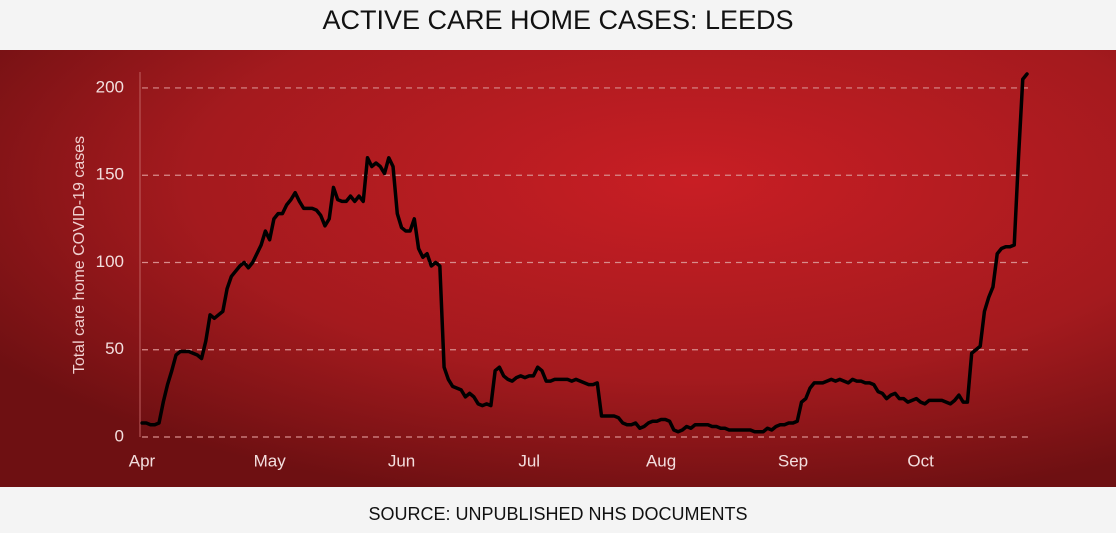  Describe the element at coordinates (661, 460) in the screenshot. I see `x-tick-label: Aug` at that location.